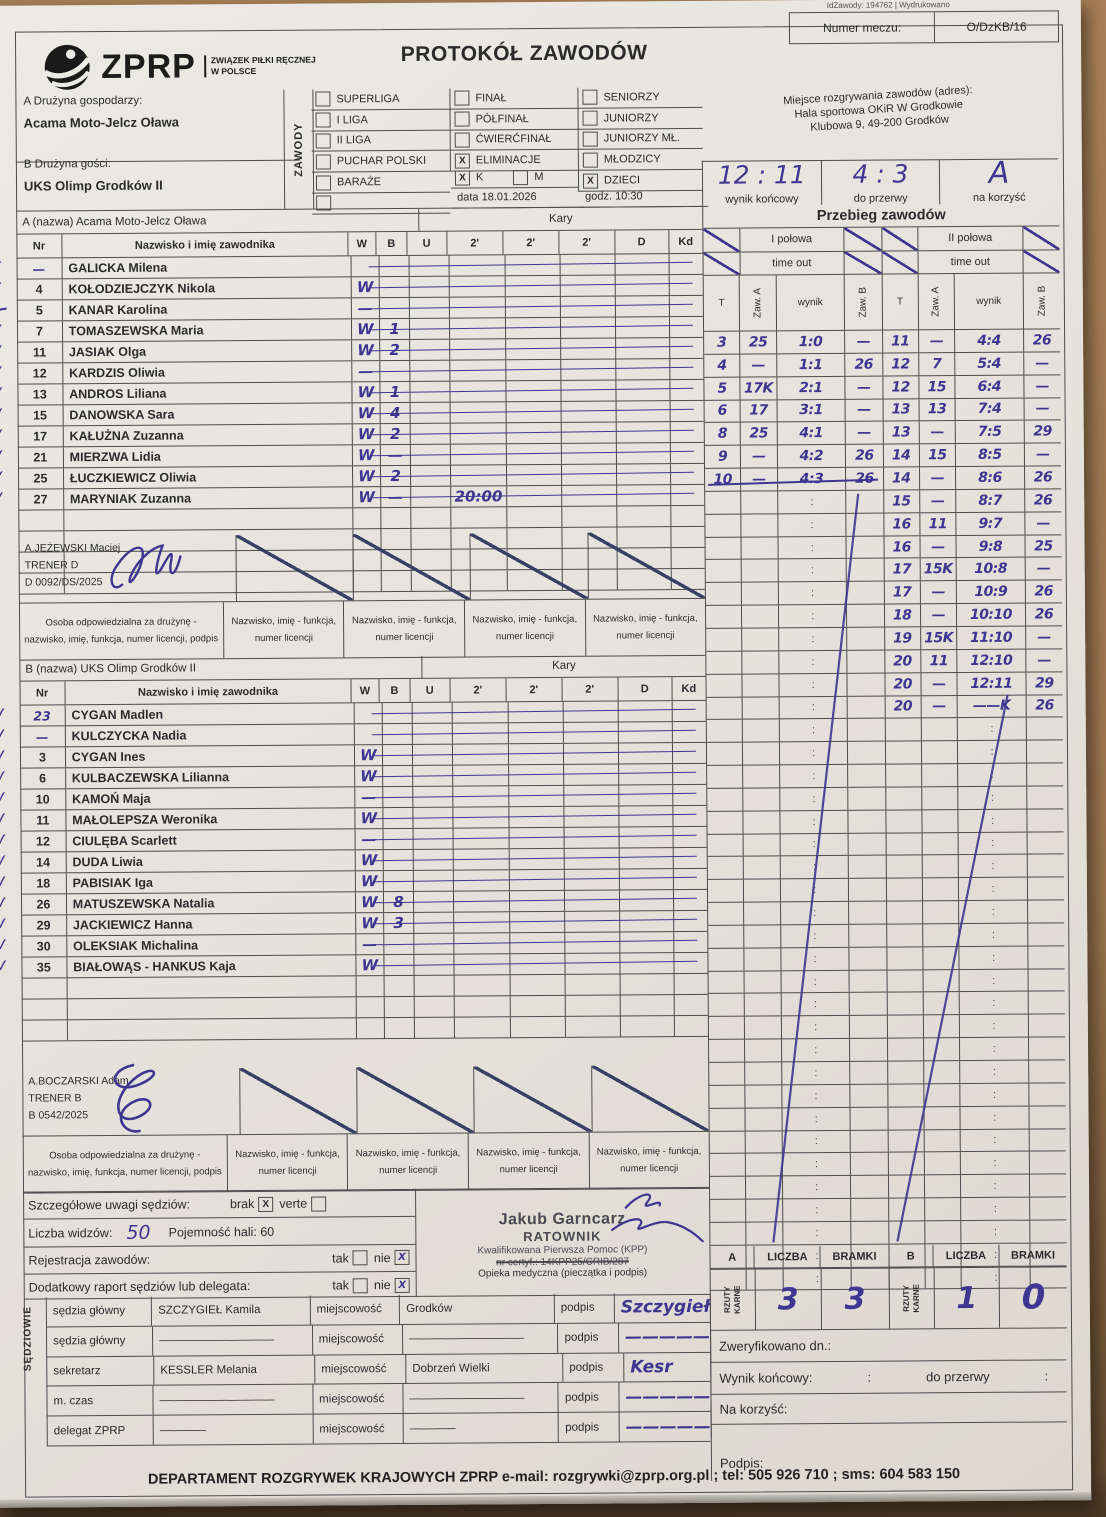 The width and height of the screenshot is (1106, 1517). What do you see at coordinates (479, 177) in the screenshot?
I see `gender-k-label: K` at bounding box center [479, 177].